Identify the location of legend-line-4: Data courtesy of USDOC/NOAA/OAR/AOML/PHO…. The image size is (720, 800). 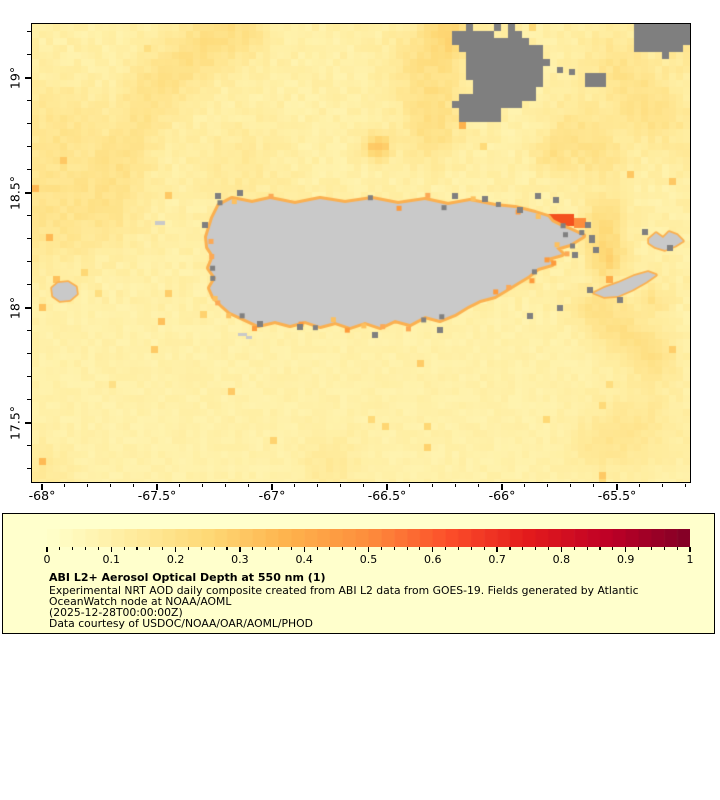
(181, 623).